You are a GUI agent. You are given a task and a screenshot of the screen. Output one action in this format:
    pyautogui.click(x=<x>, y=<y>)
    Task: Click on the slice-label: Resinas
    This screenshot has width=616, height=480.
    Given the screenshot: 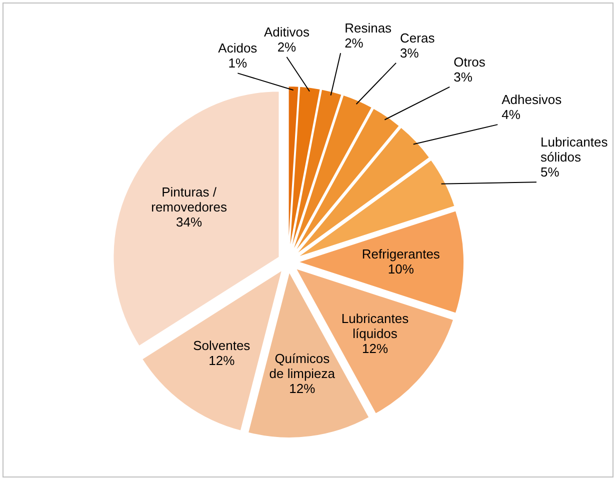 What is the action you would take?
    pyautogui.click(x=368, y=28)
    